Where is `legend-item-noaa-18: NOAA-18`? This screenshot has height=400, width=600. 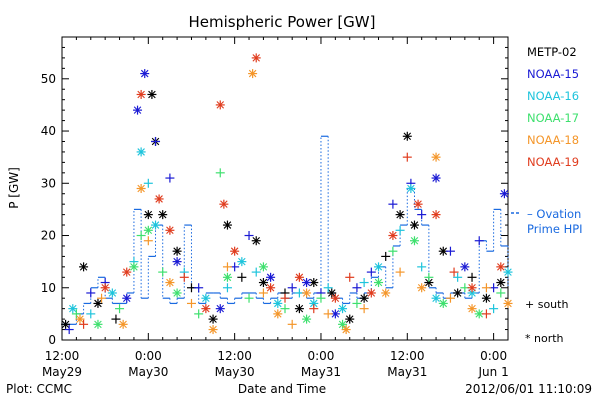
legend-item-noaa-18: NOAA-18 is located at coordinates (553, 140).